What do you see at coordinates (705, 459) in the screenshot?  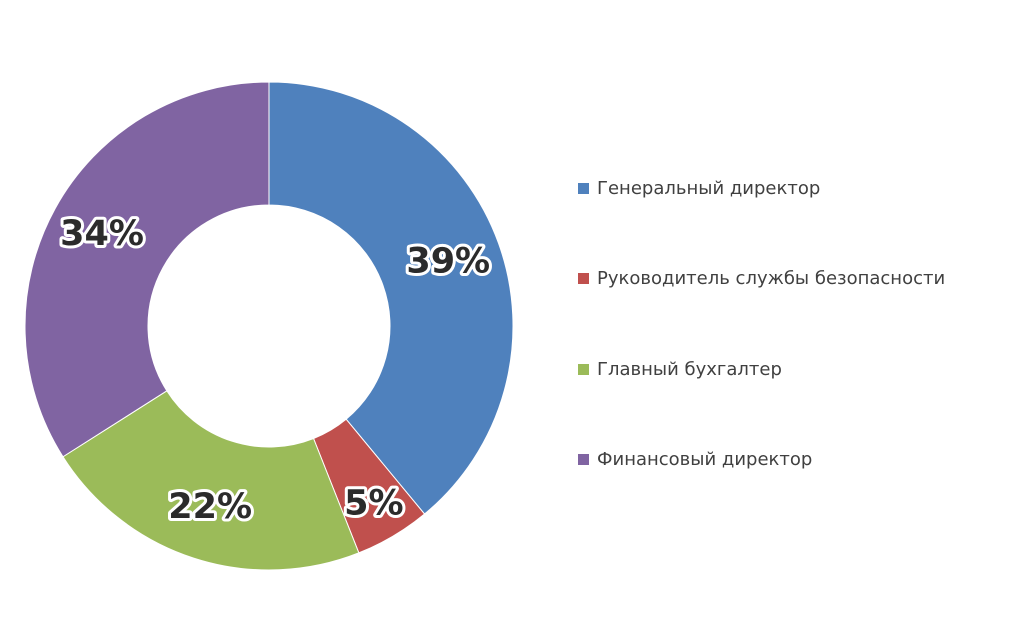 I see `legend-label-financial-director: Финансовый директор` at bounding box center [705, 459].